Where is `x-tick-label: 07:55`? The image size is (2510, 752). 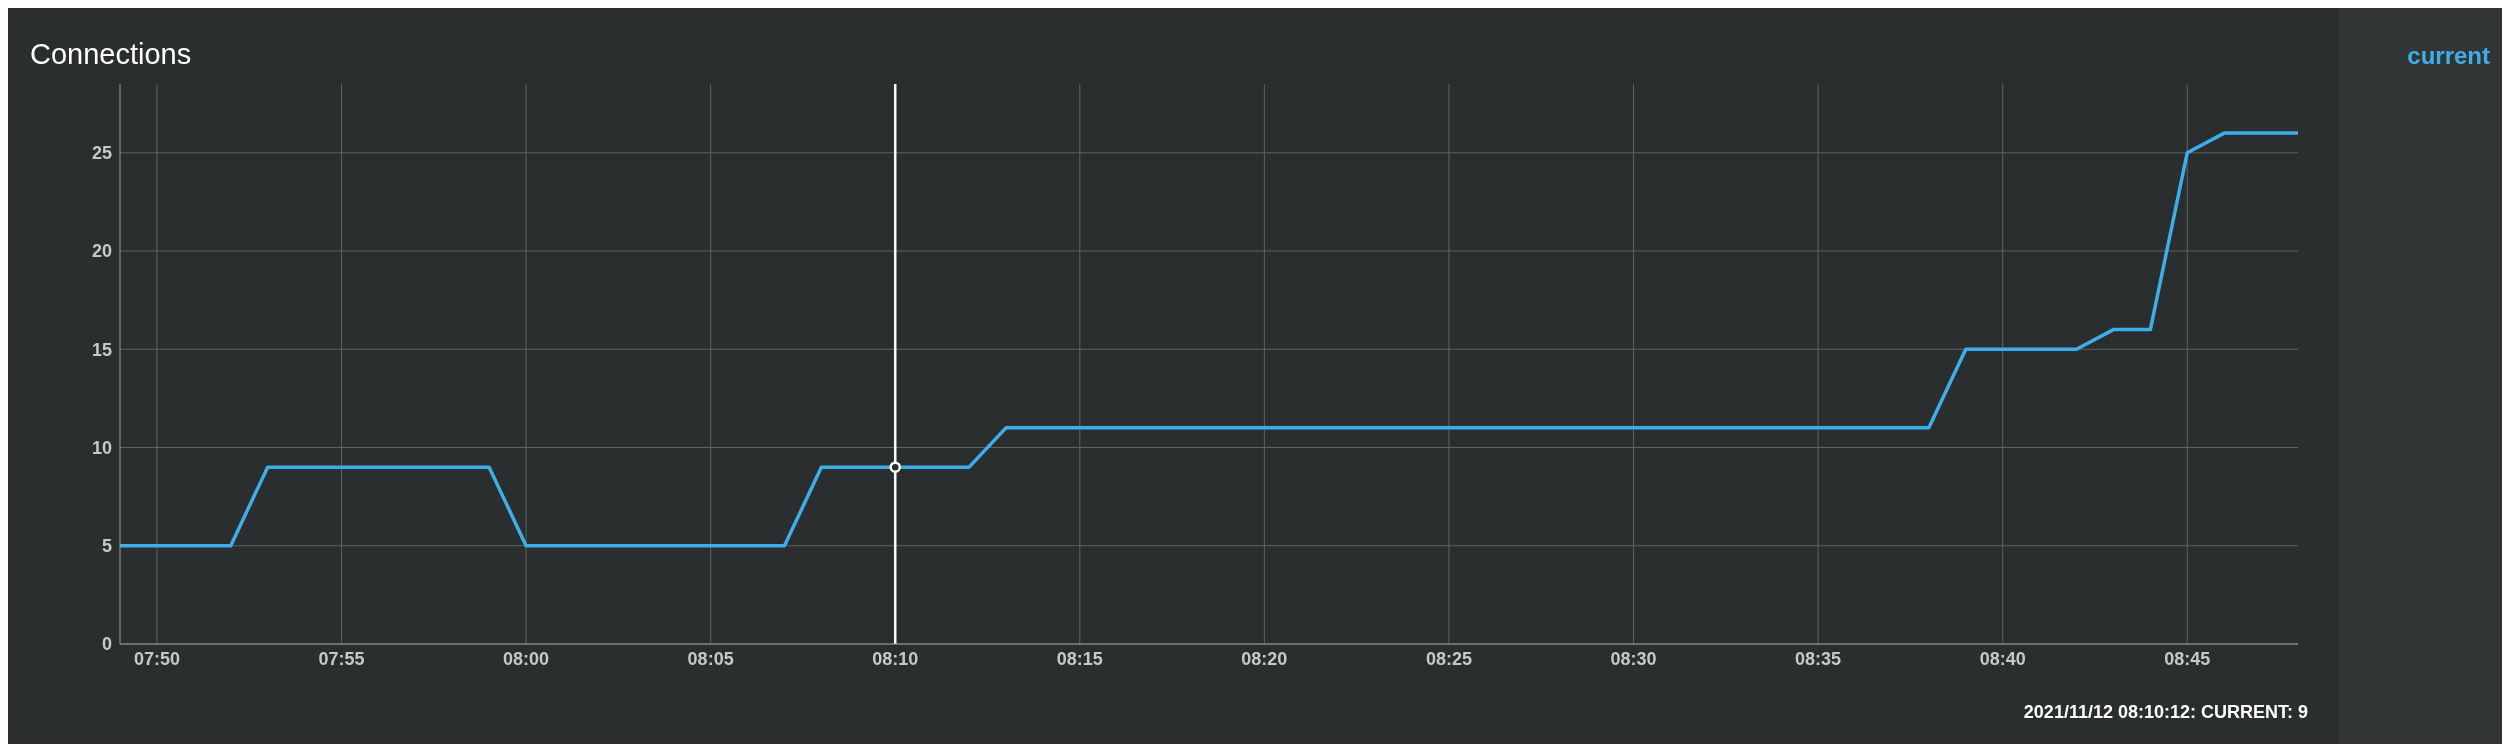 x-tick-label: 07:55 is located at coordinates (341, 658).